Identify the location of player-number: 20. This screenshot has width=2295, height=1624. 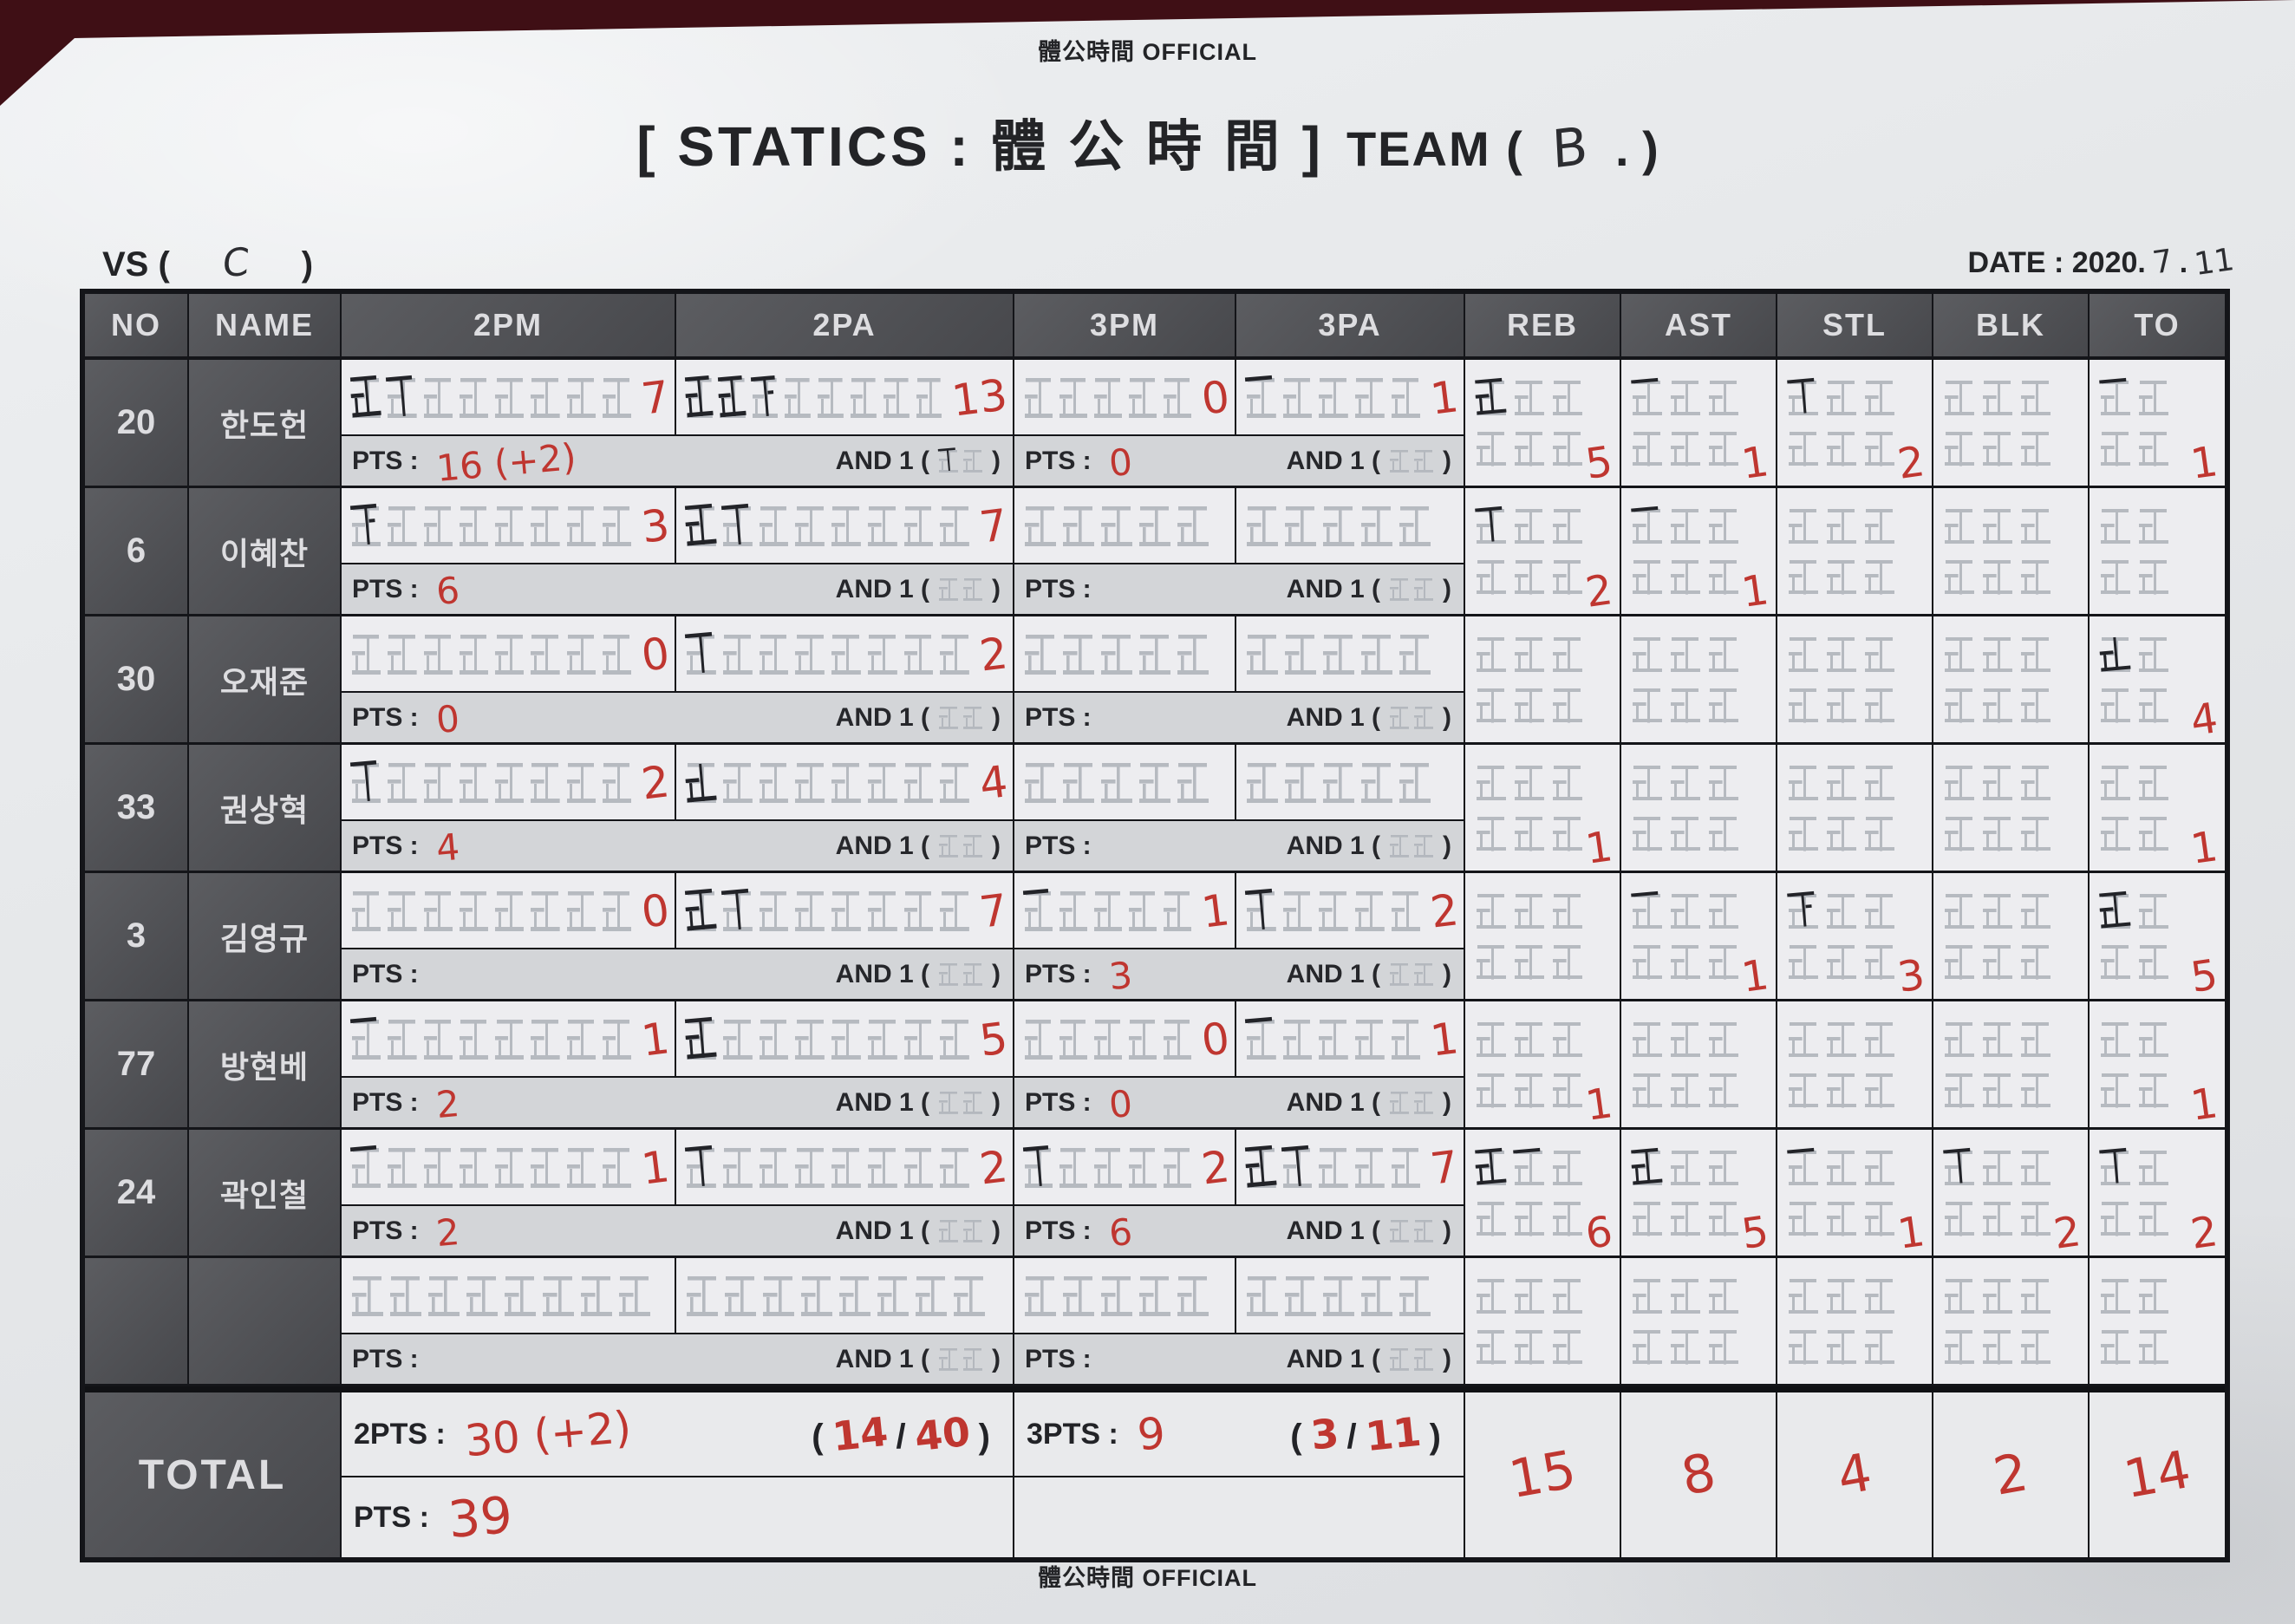
(136, 423).